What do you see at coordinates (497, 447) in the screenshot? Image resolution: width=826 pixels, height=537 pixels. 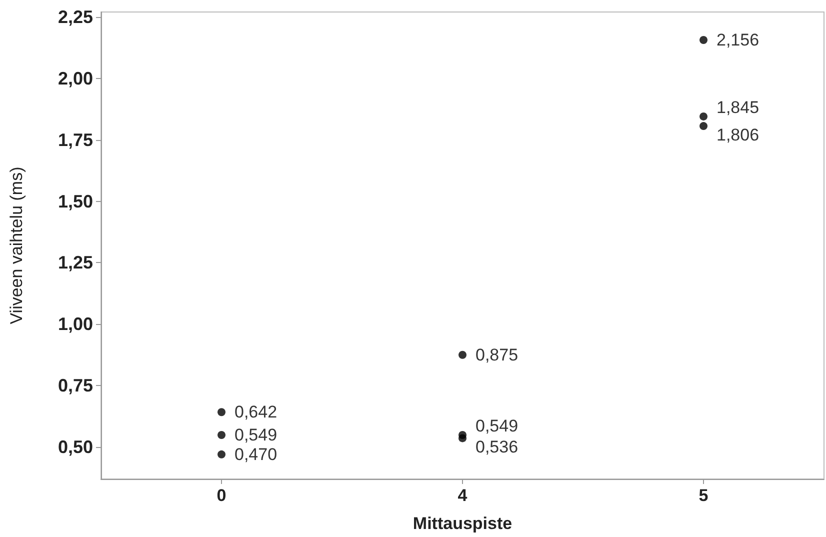 I see `data-label: 0,536` at bounding box center [497, 447].